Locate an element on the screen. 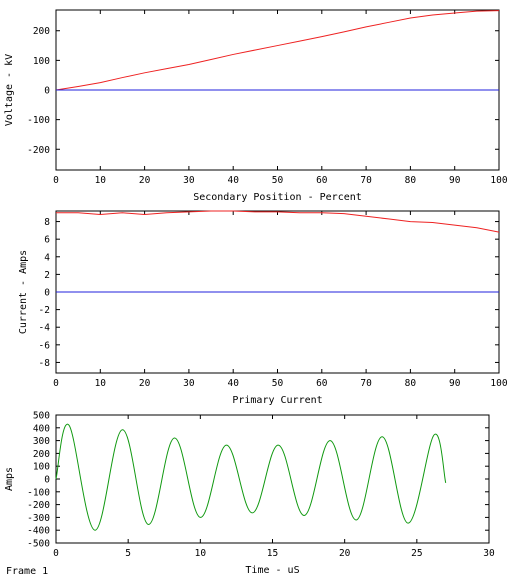  x-tick-label: 25 is located at coordinates (416, 553).